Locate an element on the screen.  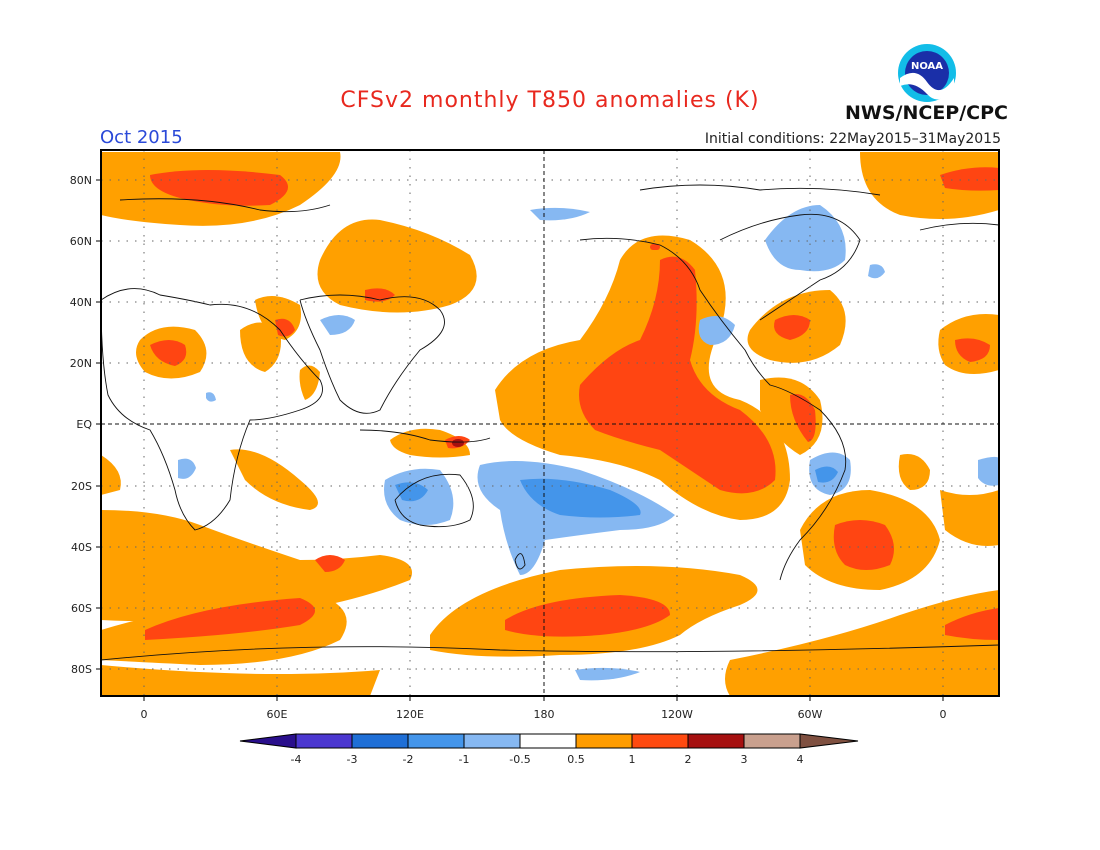
lon-label: 60W is located at coordinates (810, 714).